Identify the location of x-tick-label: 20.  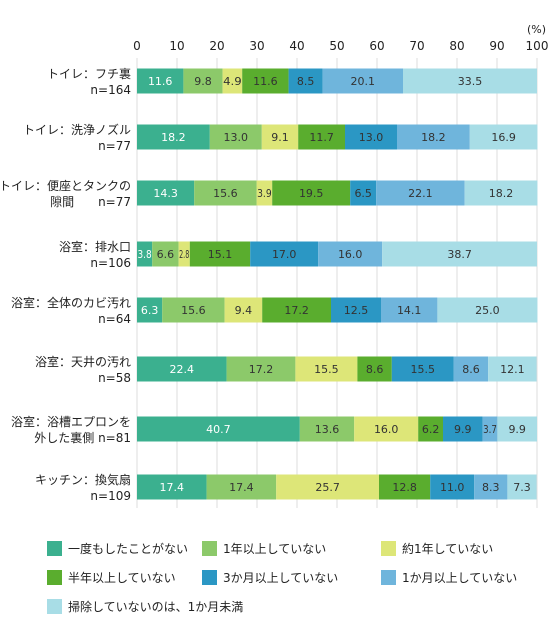
(216, 46).